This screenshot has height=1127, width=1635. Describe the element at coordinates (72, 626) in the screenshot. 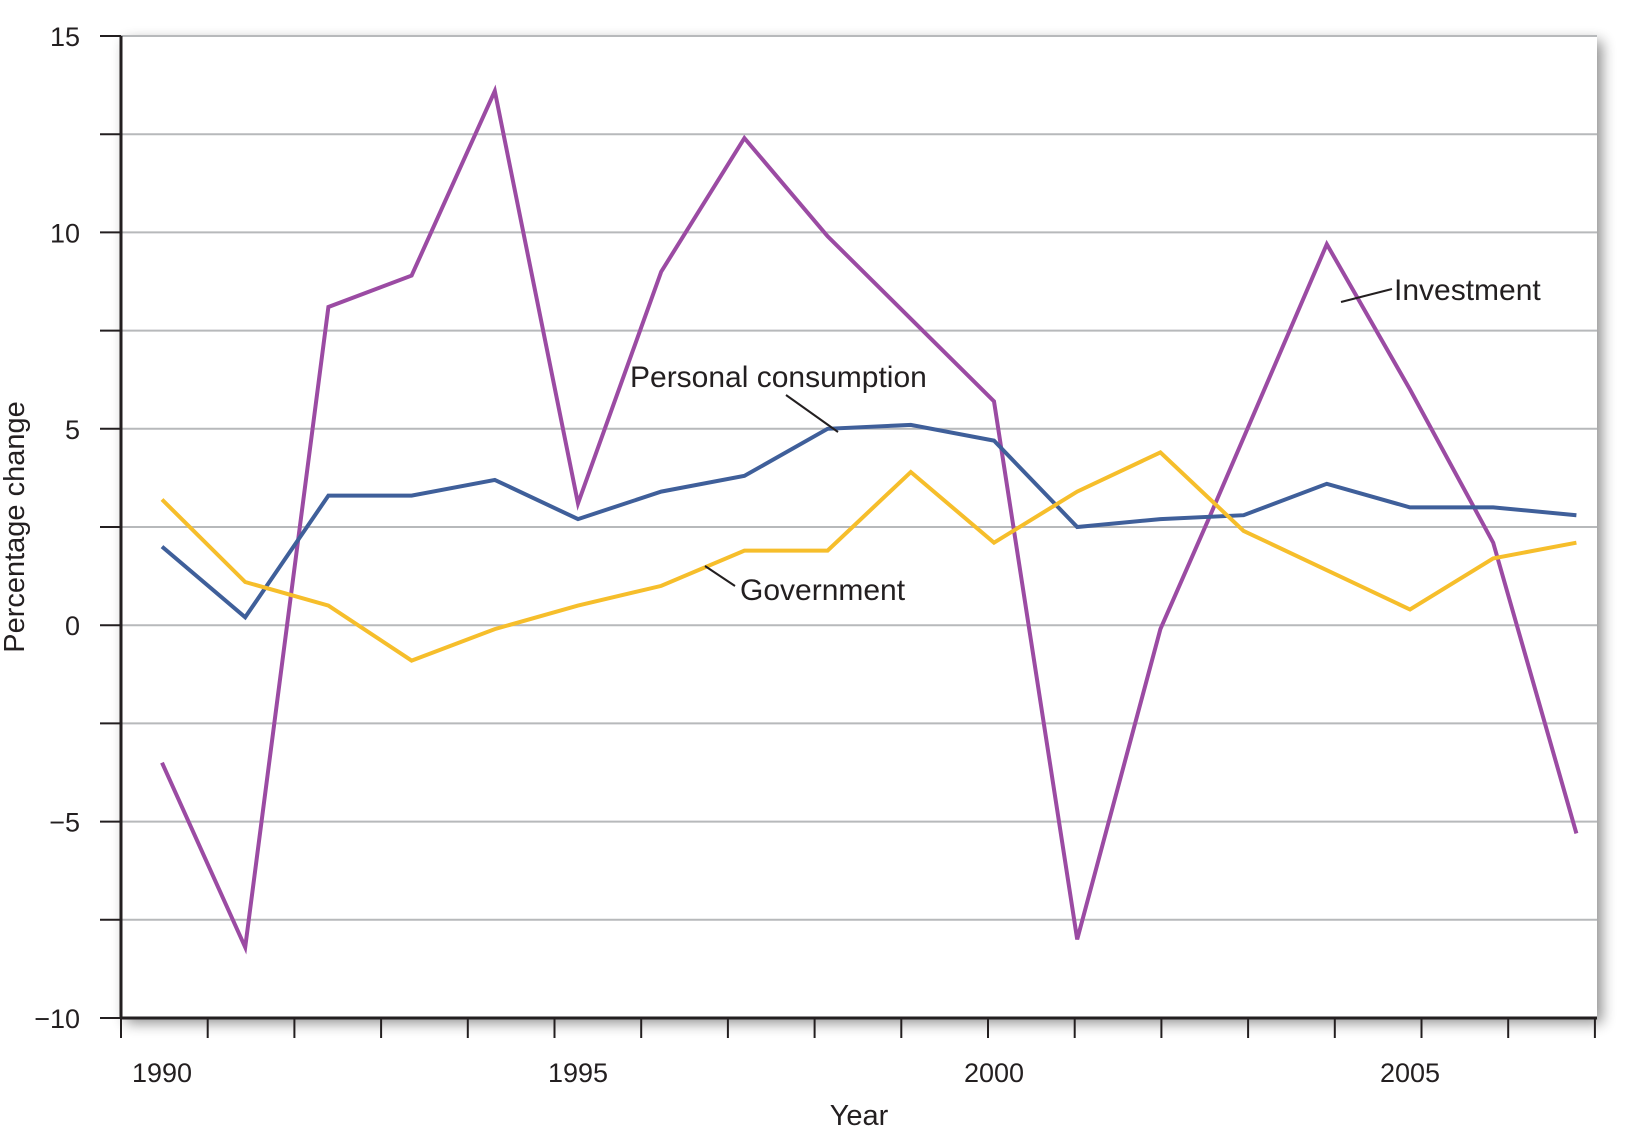

I see `y-tick-label: 0` at that location.